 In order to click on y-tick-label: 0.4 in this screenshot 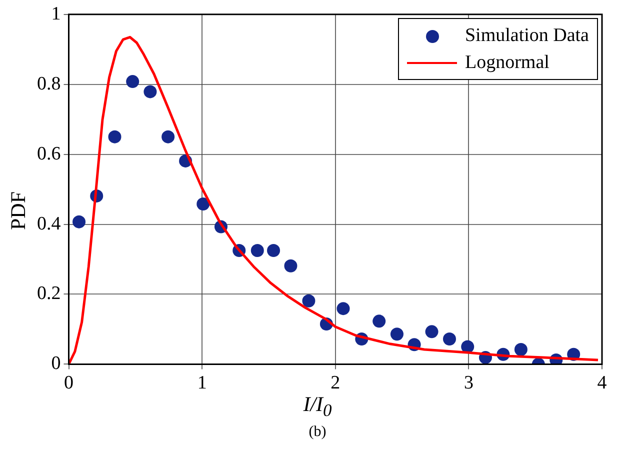, I will do `click(49, 223)`.